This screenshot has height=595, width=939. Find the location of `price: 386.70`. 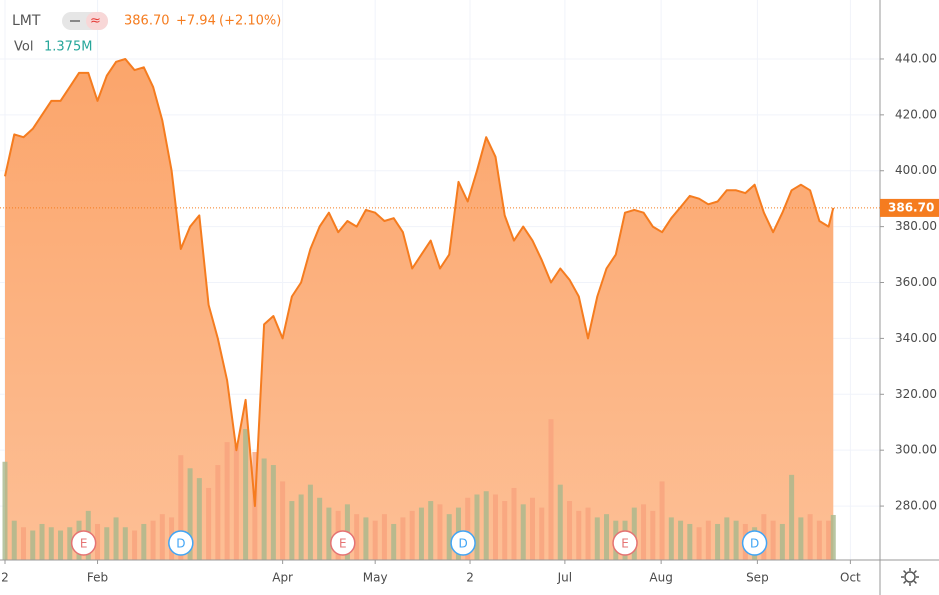

price: 386.70 is located at coordinates (147, 21).